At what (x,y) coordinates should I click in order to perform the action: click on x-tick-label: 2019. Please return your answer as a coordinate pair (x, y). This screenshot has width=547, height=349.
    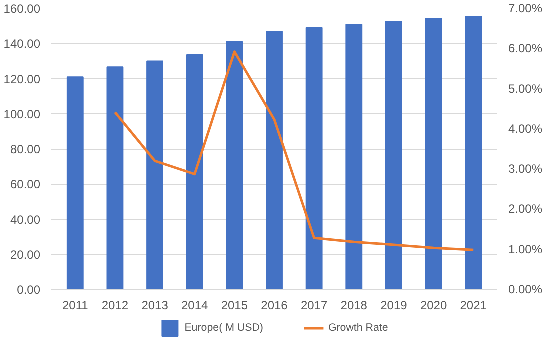
    Looking at the image, I should click on (394, 305).